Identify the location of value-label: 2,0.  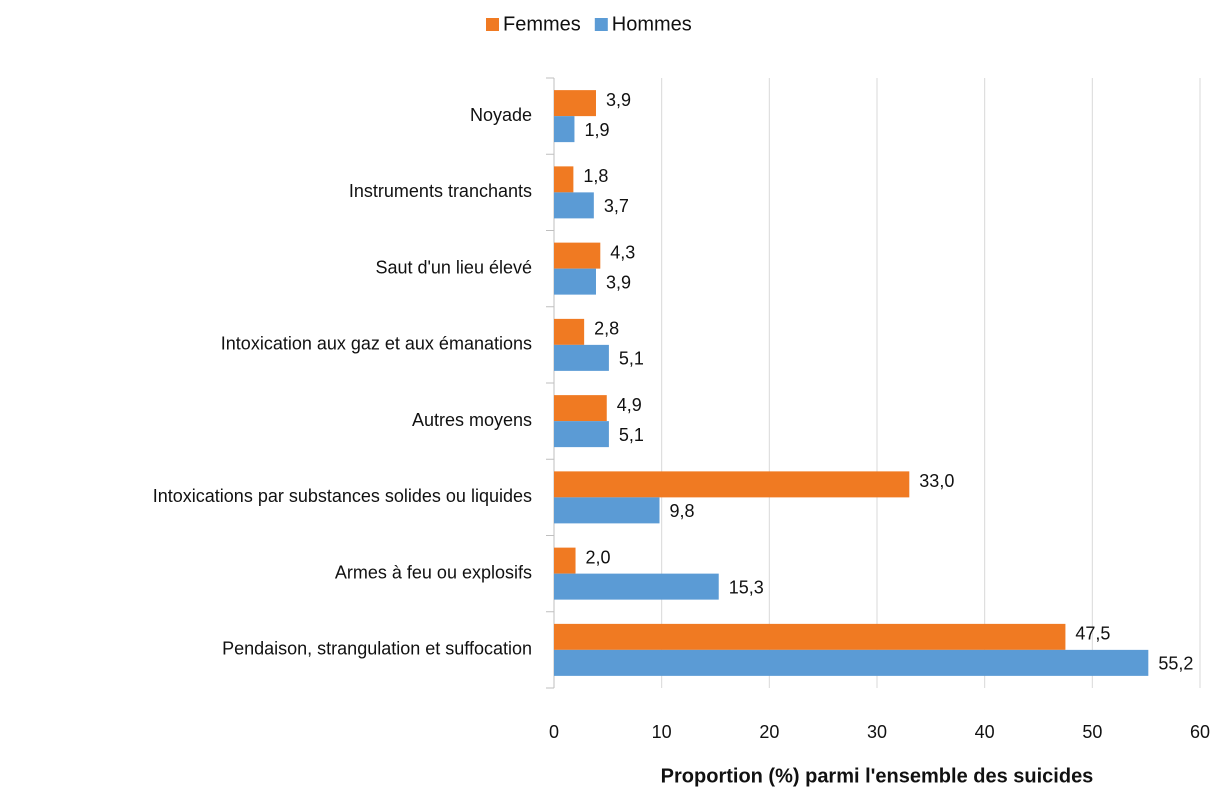
(598, 557).